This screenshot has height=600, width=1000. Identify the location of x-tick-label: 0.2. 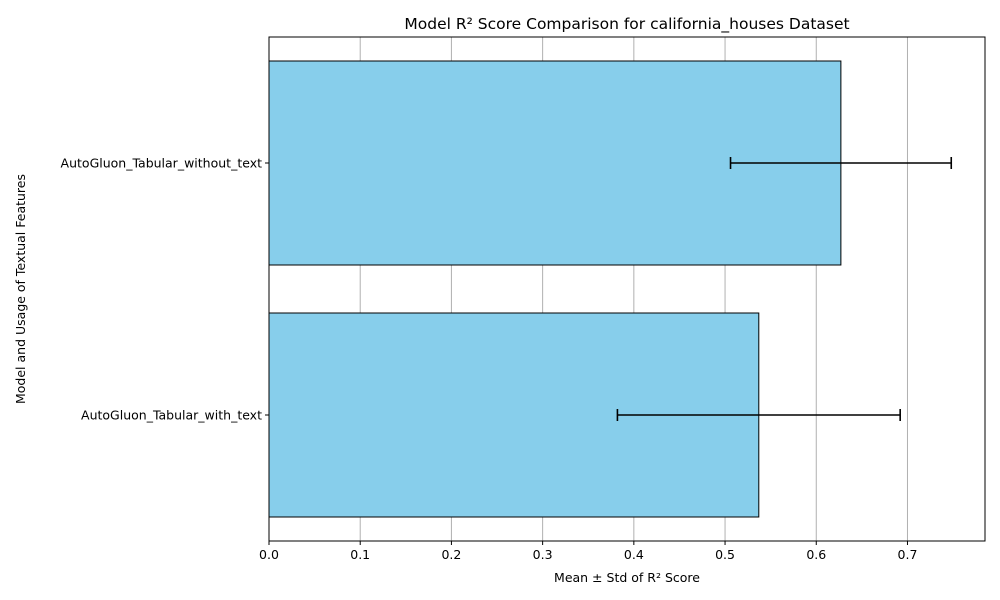
(451, 554).